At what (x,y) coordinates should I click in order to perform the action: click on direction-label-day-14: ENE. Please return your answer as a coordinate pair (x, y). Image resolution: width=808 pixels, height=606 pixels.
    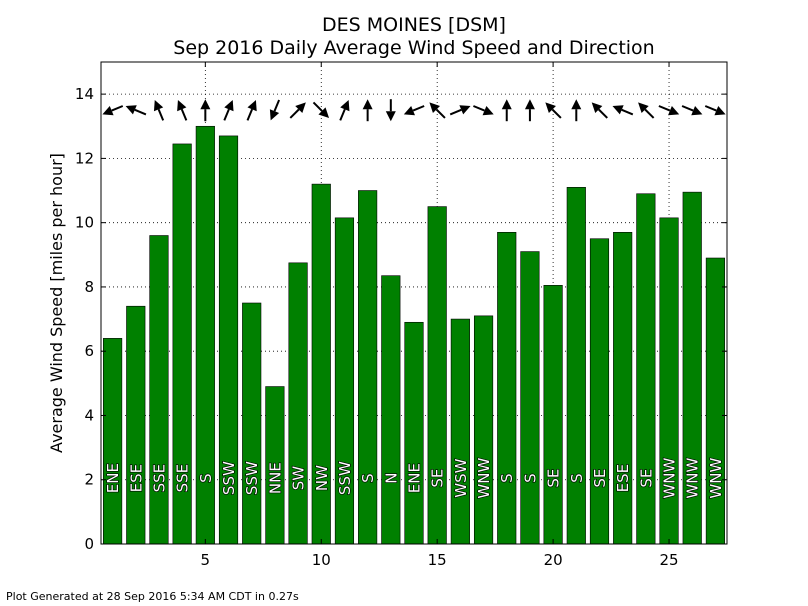
    Looking at the image, I should click on (415, 478).